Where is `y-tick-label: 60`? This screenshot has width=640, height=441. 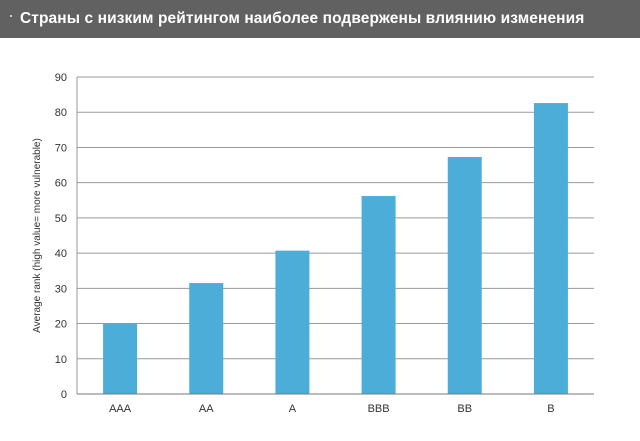 y-tick-label: 60 is located at coordinates (61, 184).